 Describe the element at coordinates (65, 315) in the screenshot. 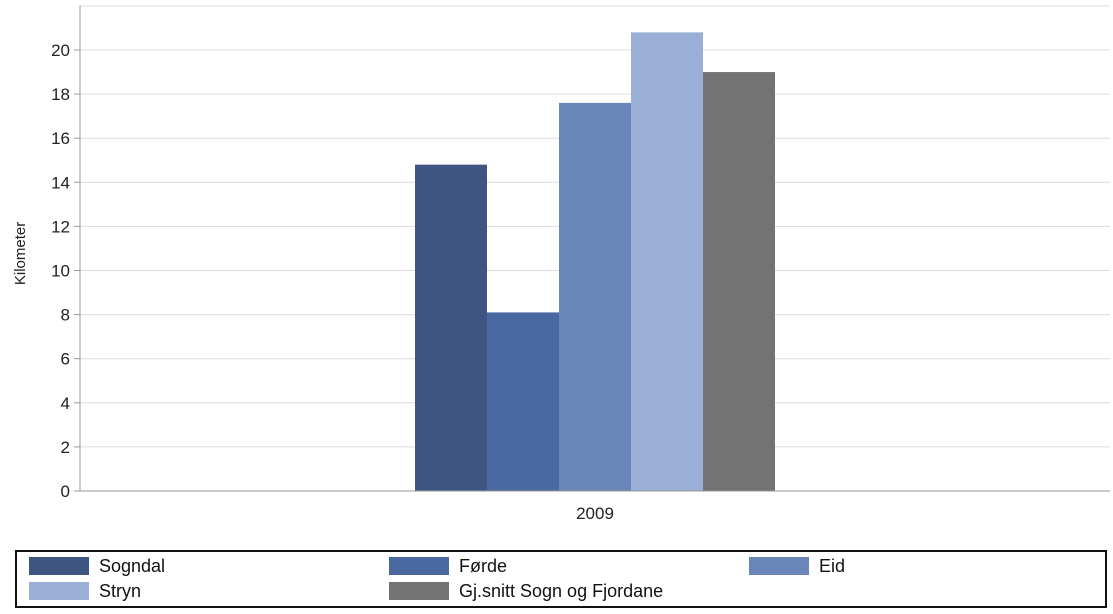

I see `y-tick-label: 8` at that location.